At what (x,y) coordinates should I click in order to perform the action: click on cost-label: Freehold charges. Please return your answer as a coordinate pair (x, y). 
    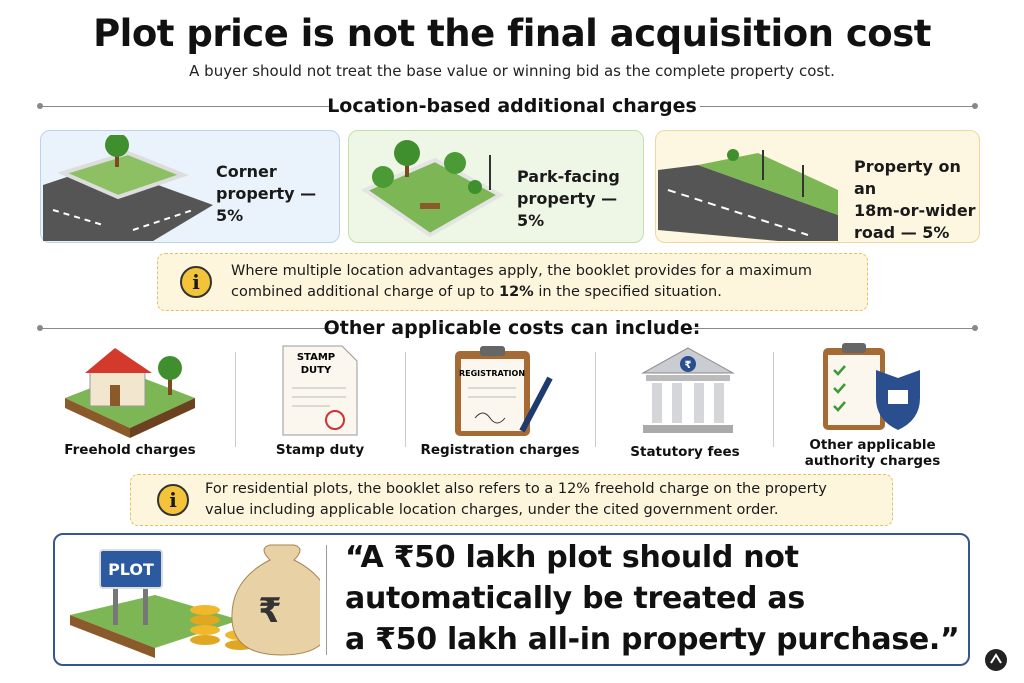
    Looking at the image, I should click on (130, 450).